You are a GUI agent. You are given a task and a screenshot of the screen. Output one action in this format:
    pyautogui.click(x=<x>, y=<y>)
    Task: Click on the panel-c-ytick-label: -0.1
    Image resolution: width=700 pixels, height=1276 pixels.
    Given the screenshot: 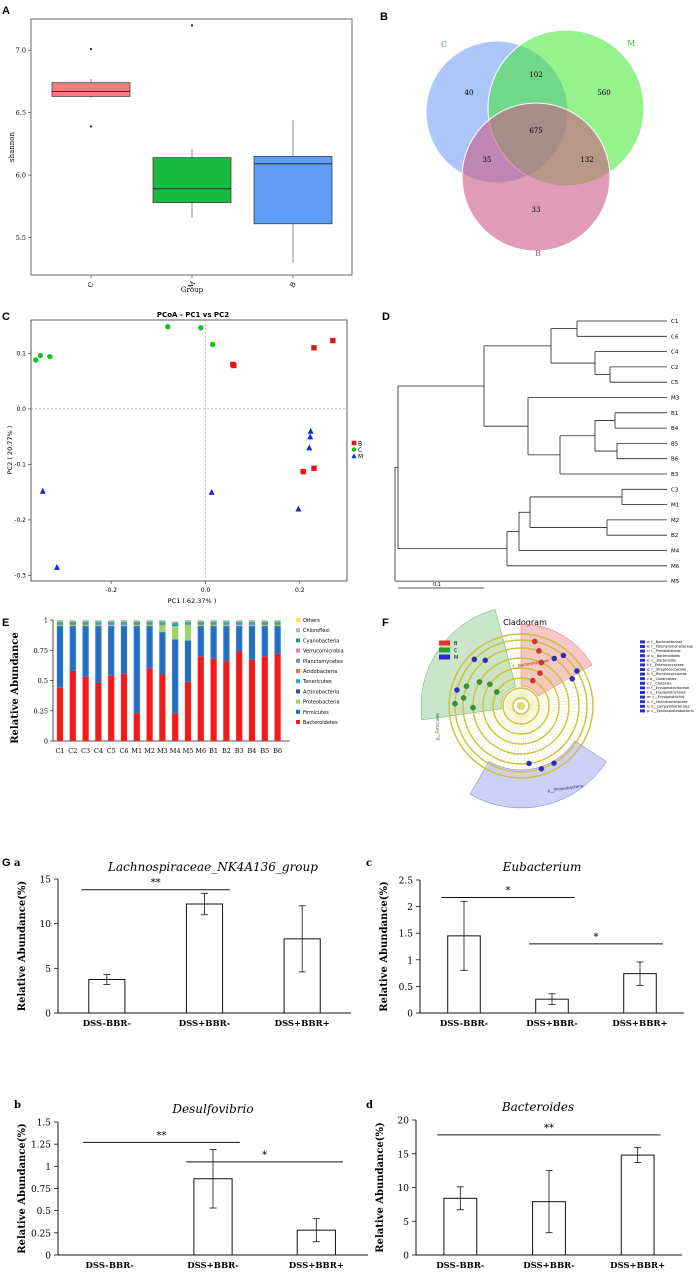 What is the action you would take?
    pyautogui.click(x=20, y=464)
    